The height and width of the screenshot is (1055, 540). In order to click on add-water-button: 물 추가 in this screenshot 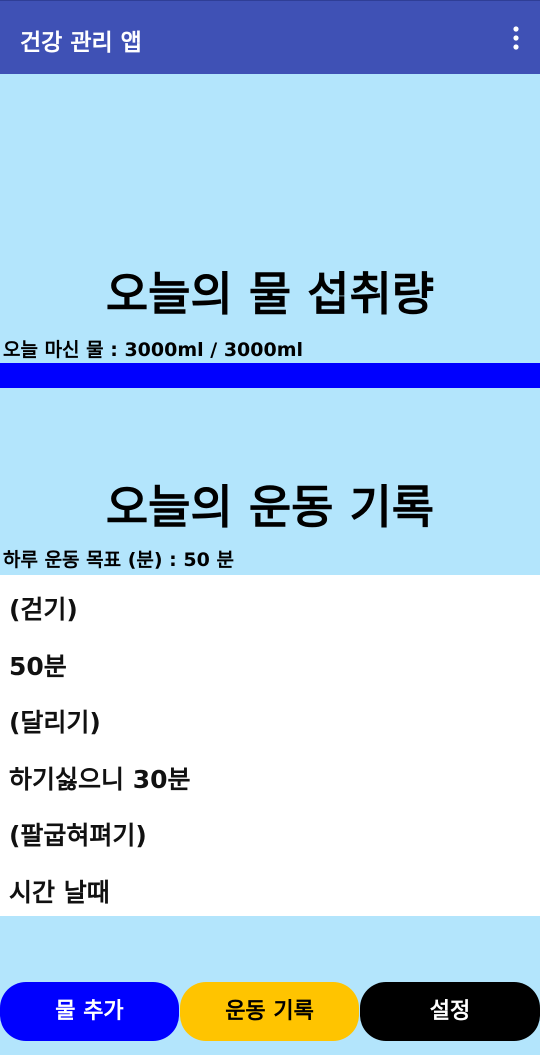, I will do `click(89, 1011)`.